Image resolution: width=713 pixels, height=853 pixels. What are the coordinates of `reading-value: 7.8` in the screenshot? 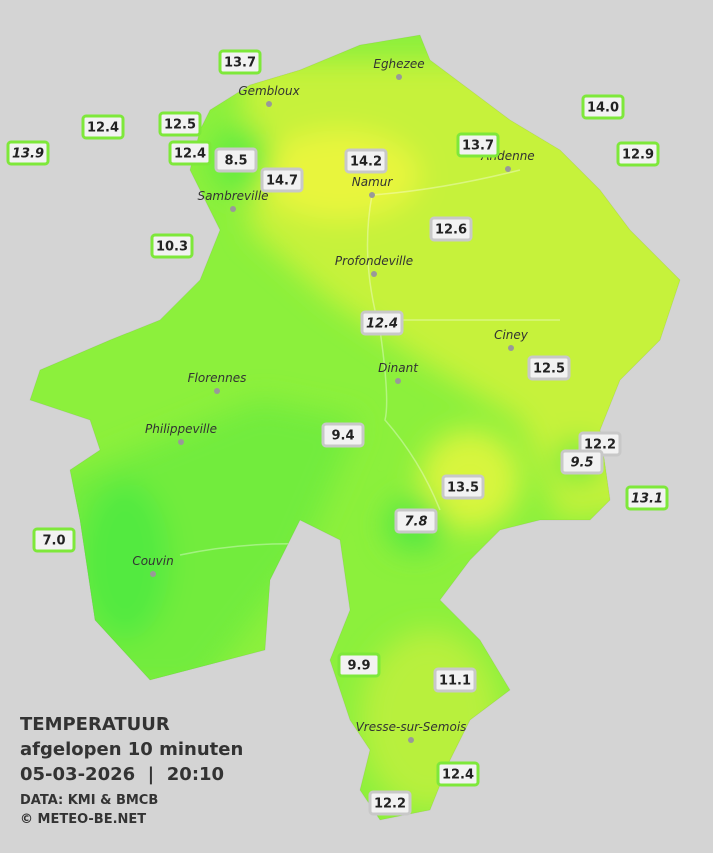 It's located at (415, 522).